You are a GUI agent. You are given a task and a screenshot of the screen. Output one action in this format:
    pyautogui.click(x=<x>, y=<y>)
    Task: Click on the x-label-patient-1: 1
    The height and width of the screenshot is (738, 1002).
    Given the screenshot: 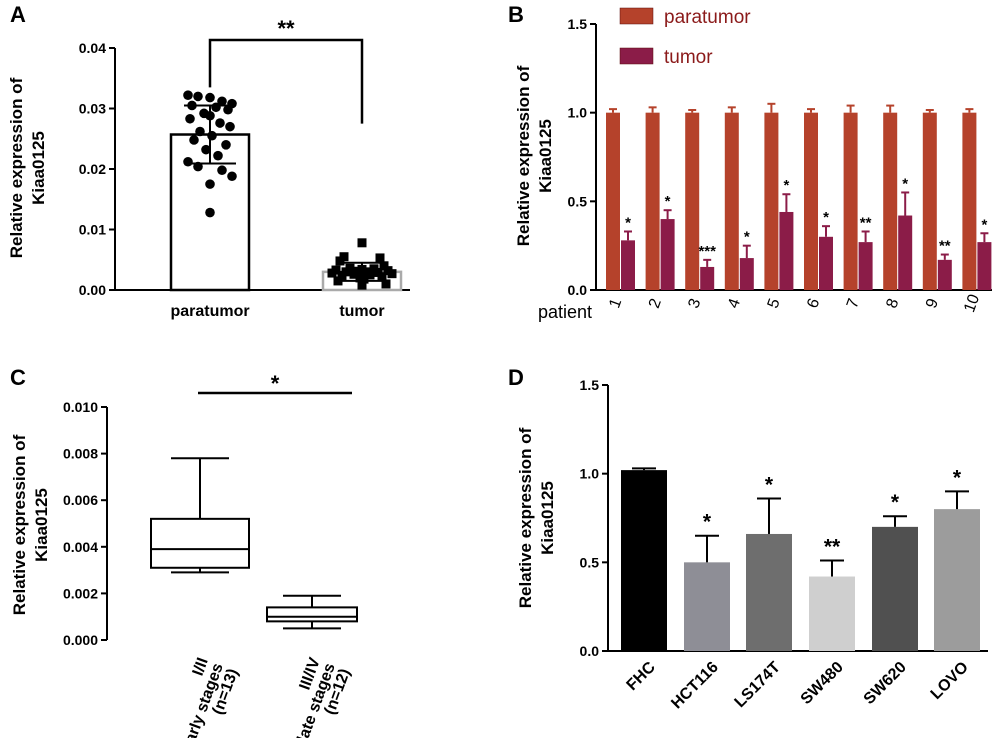 What is the action you would take?
    pyautogui.click(x=615, y=303)
    